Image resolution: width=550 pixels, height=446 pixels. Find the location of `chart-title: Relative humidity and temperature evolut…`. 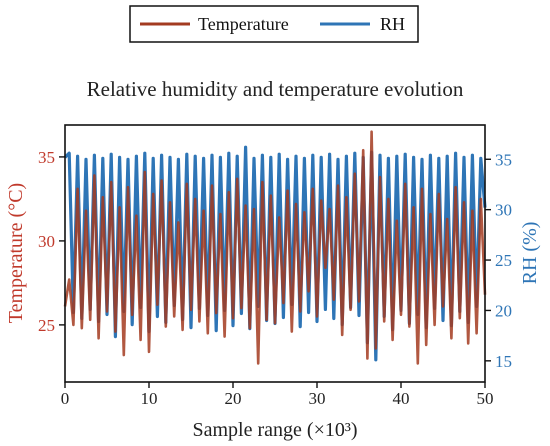

chart-title: Relative humidity and temperature evolut… is located at coordinates (275, 89).